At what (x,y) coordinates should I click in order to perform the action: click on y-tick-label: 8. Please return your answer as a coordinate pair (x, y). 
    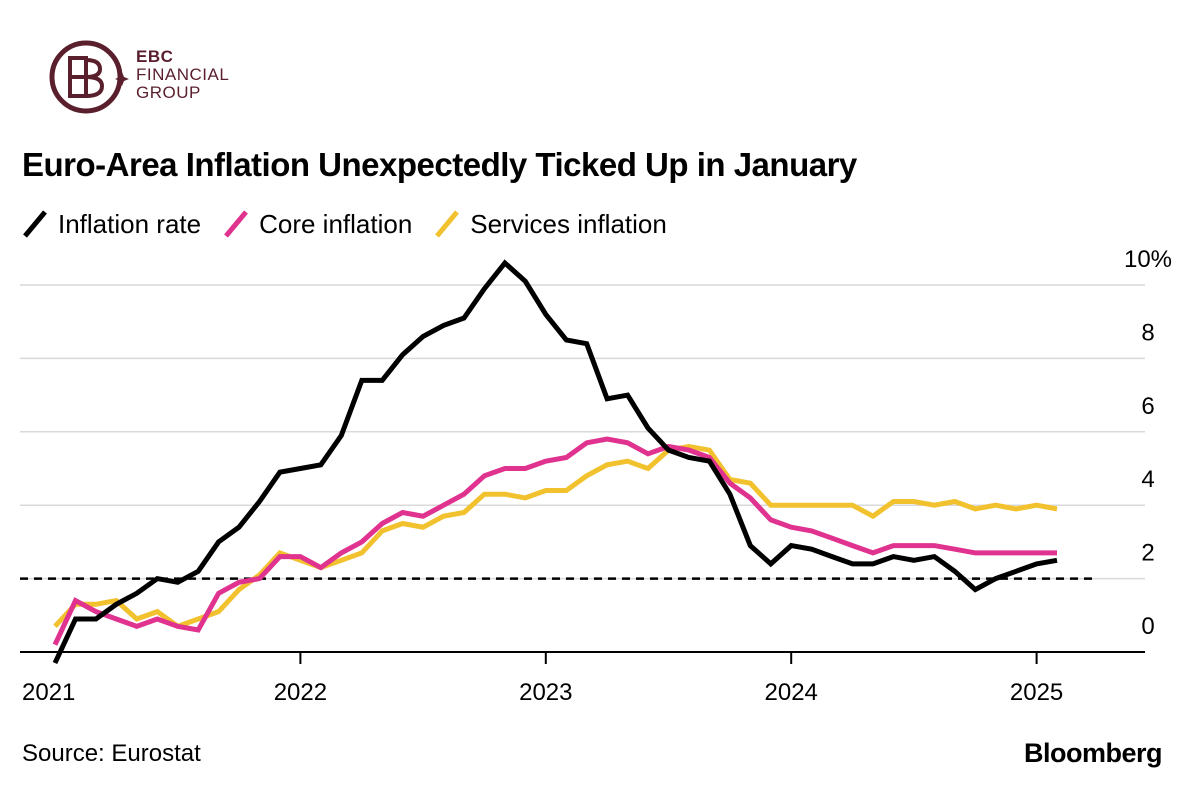
    Looking at the image, I should click on (1147, 332).